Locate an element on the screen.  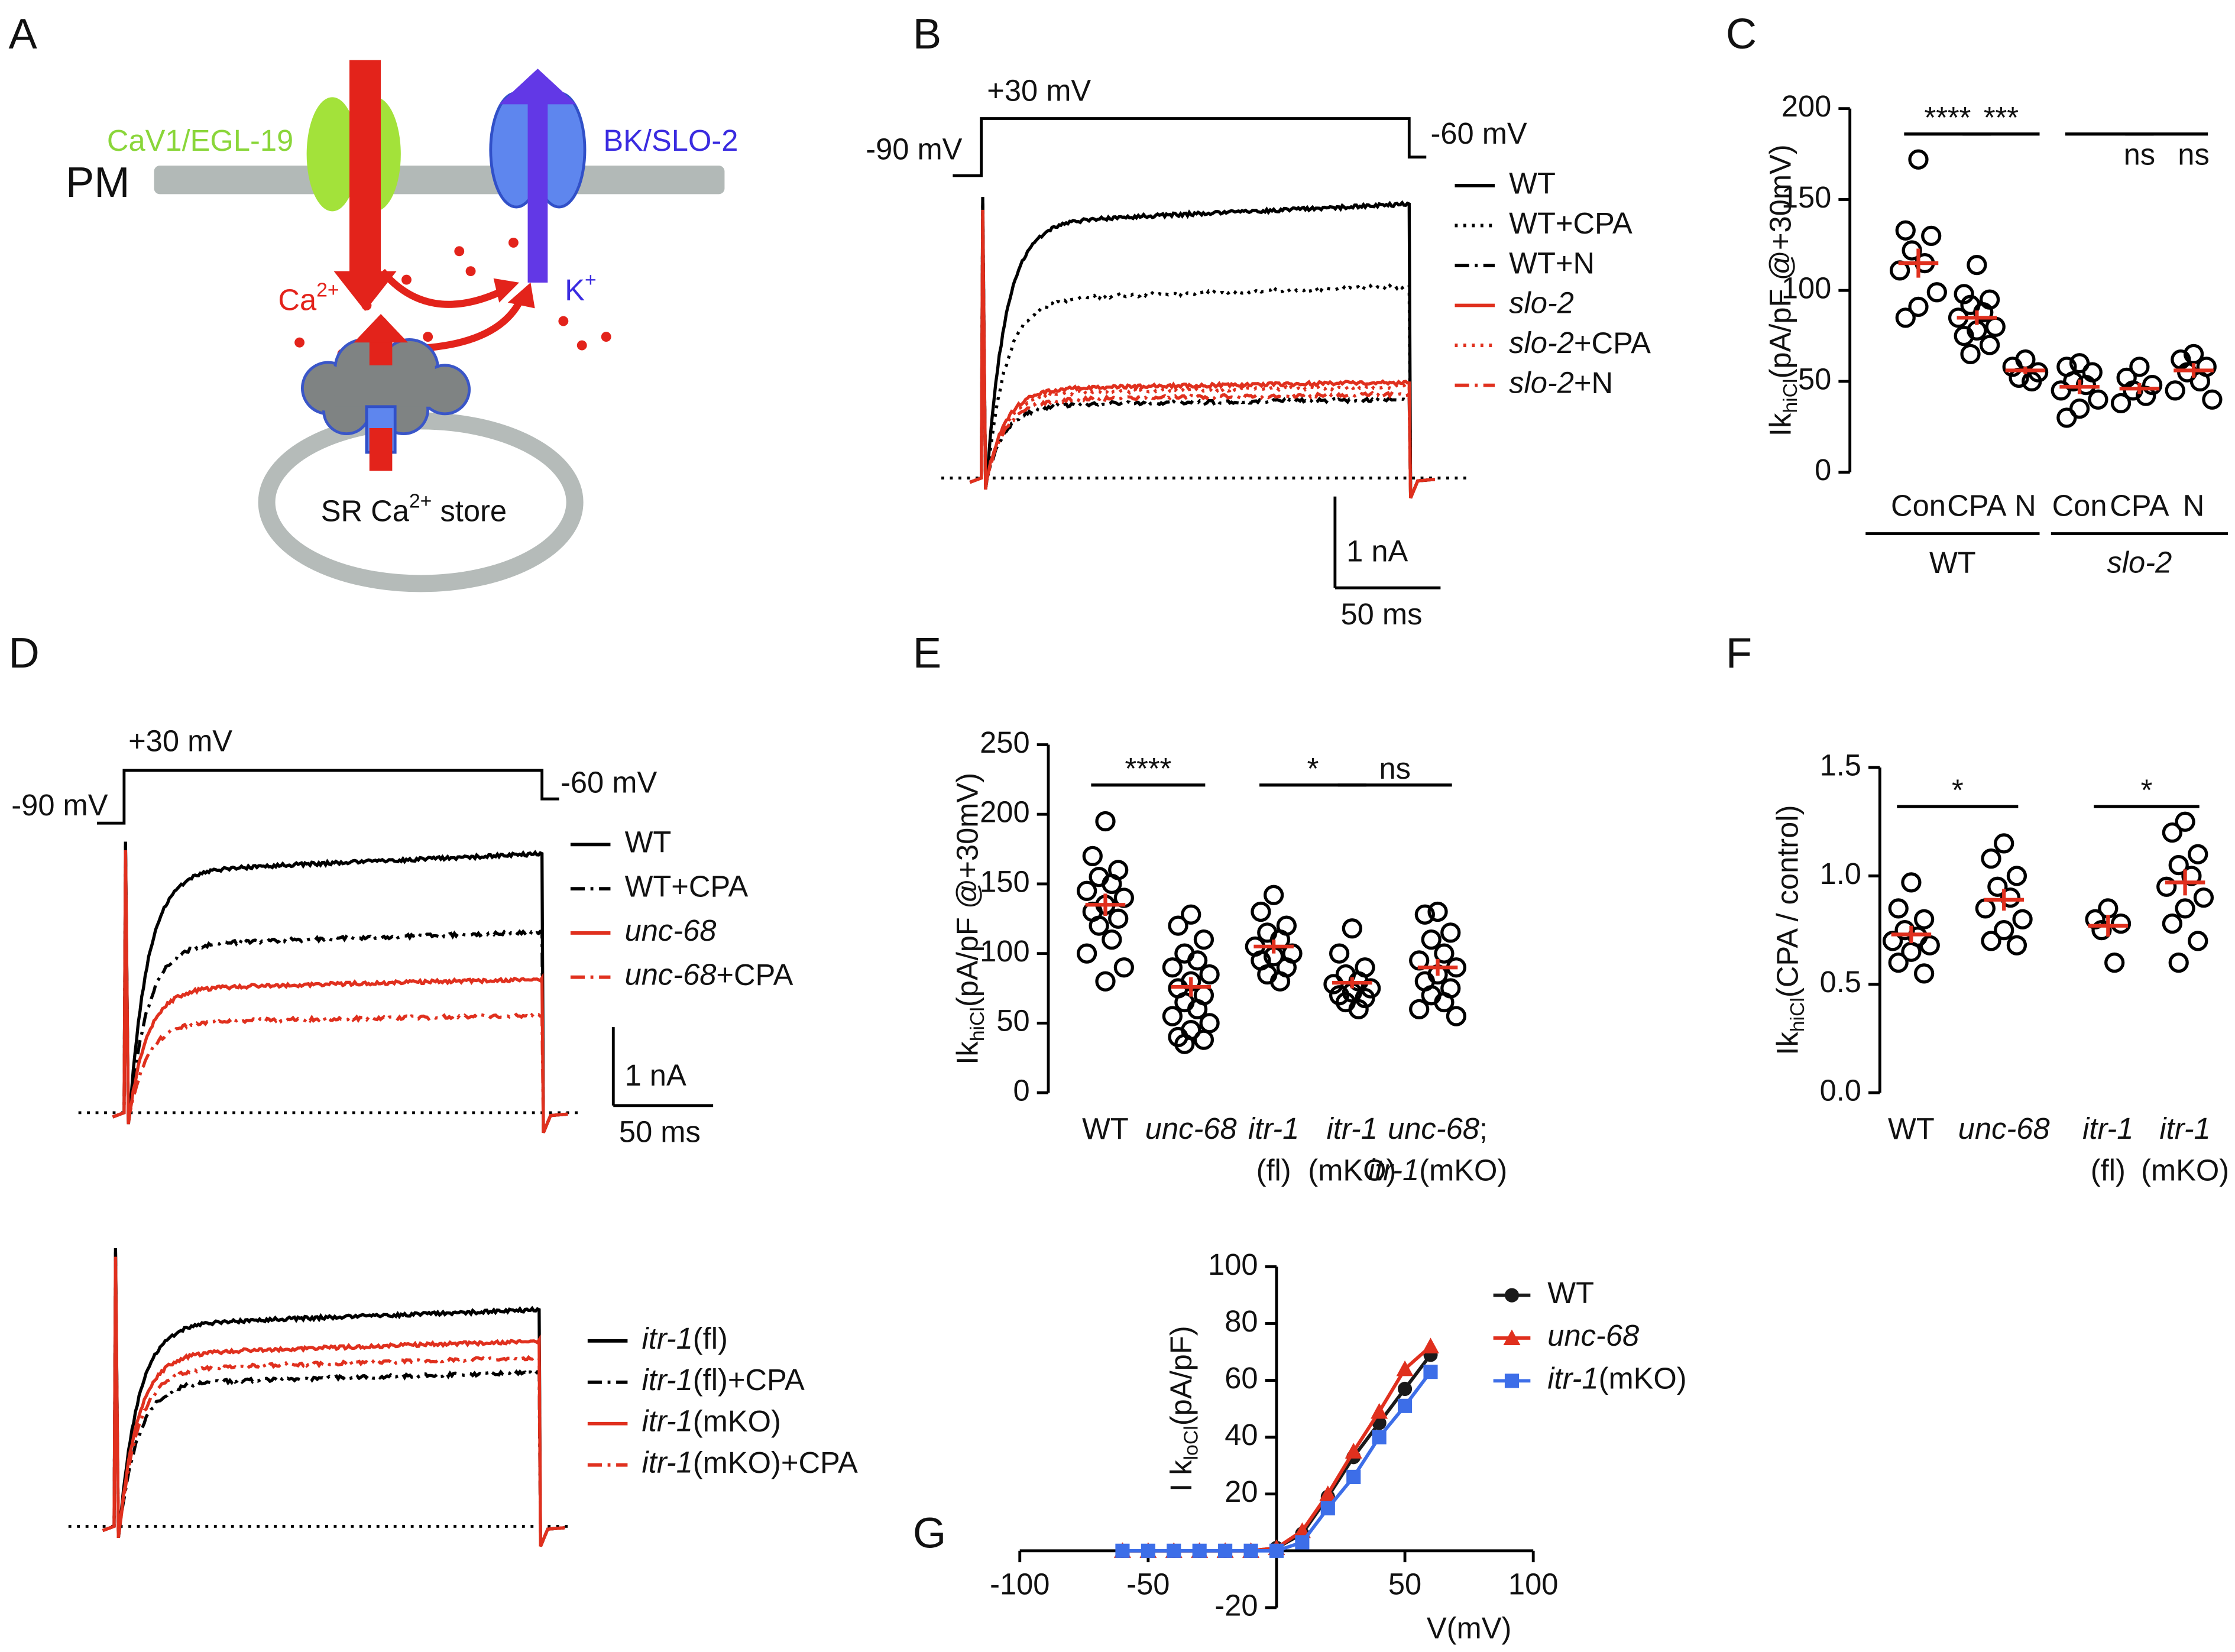
cloud-fill is located at coordinates (385, 389).